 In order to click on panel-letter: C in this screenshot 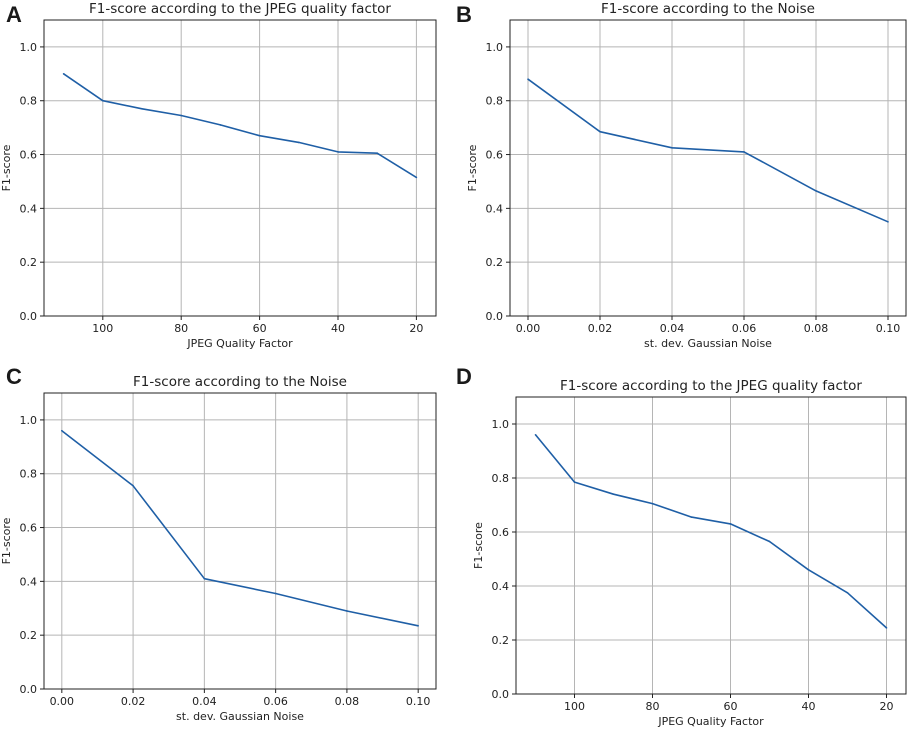, I will do `click(14, 376)`.